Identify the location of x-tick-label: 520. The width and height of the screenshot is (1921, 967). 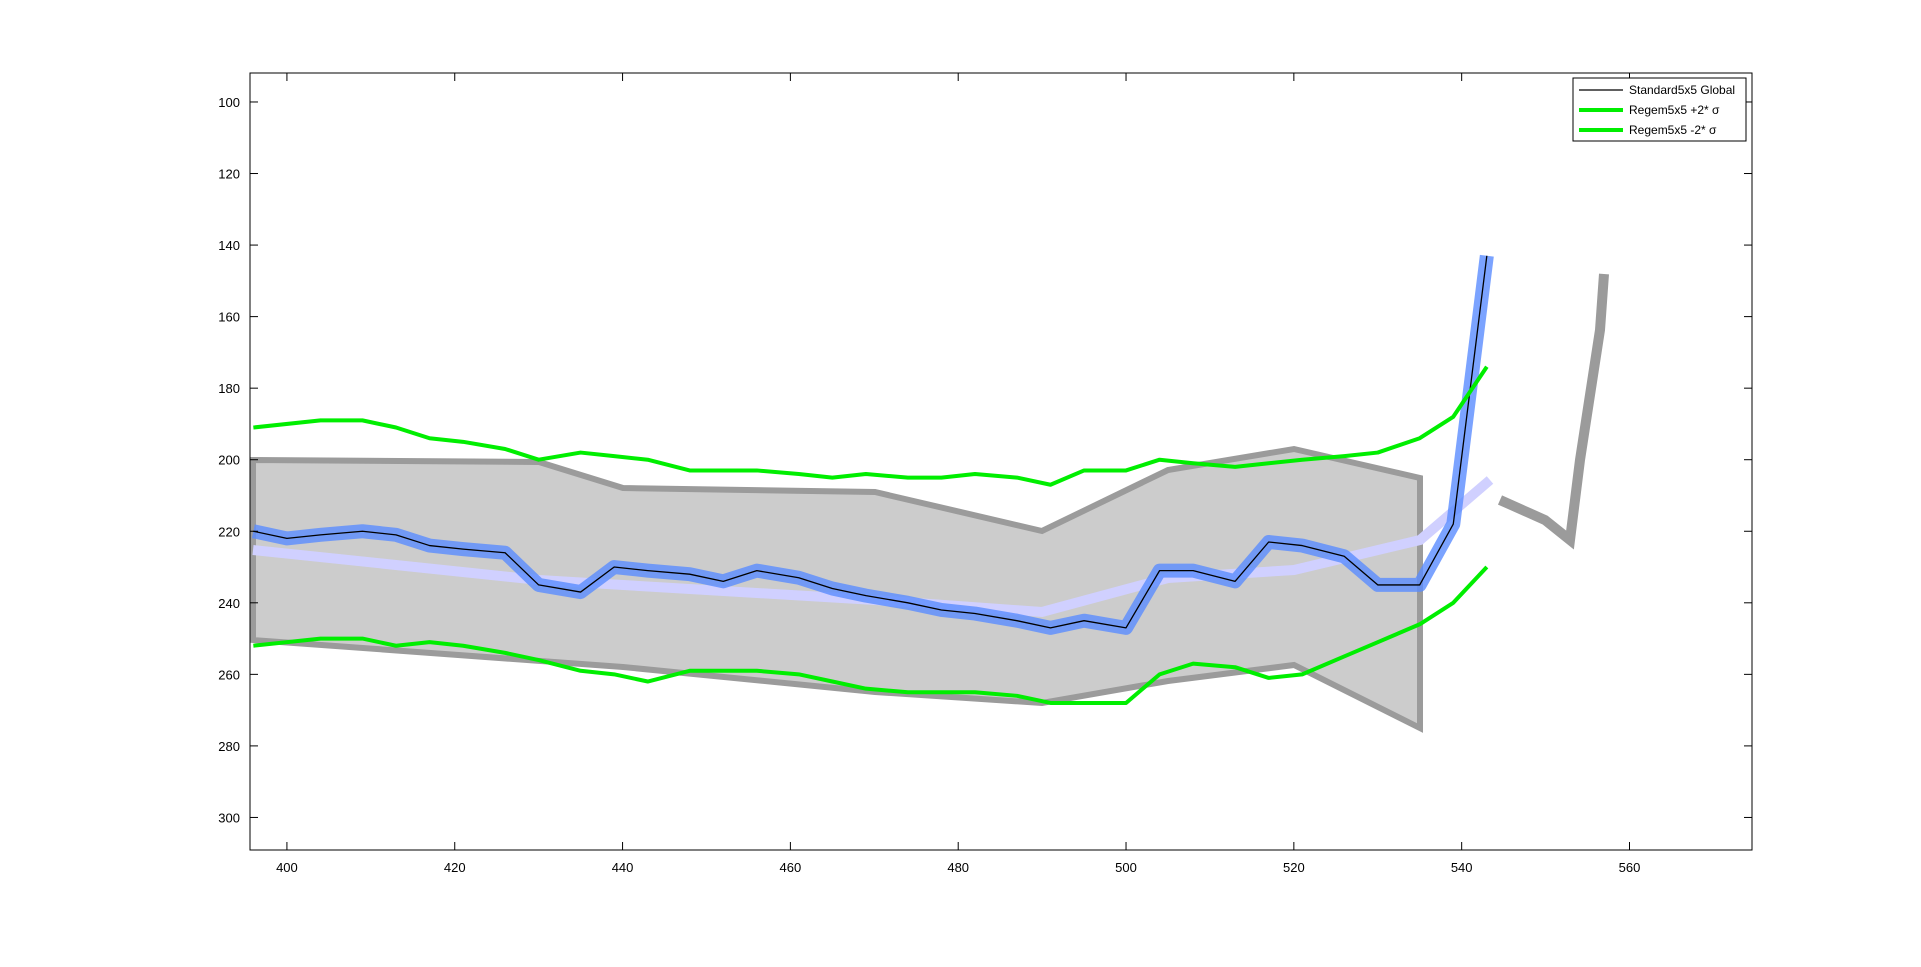
(1294, 867).